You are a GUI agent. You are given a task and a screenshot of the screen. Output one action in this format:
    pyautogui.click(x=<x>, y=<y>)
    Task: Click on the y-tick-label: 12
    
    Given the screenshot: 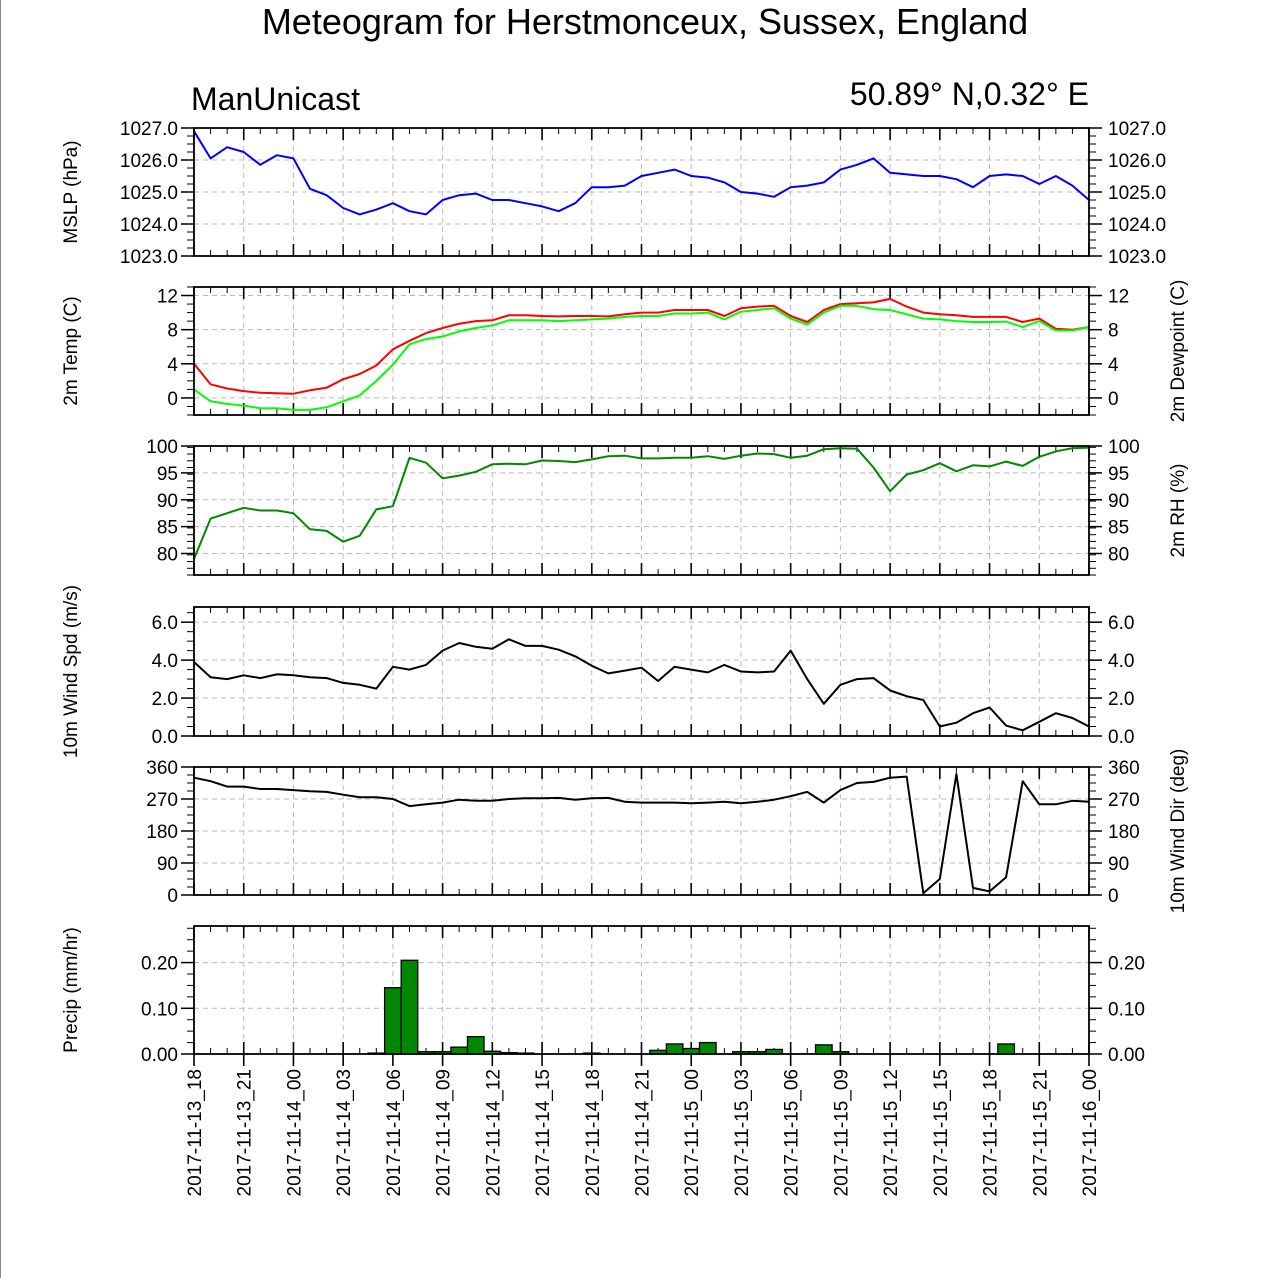 What is the action you would take?
    pyautogui.click(x=167, y=297)
    